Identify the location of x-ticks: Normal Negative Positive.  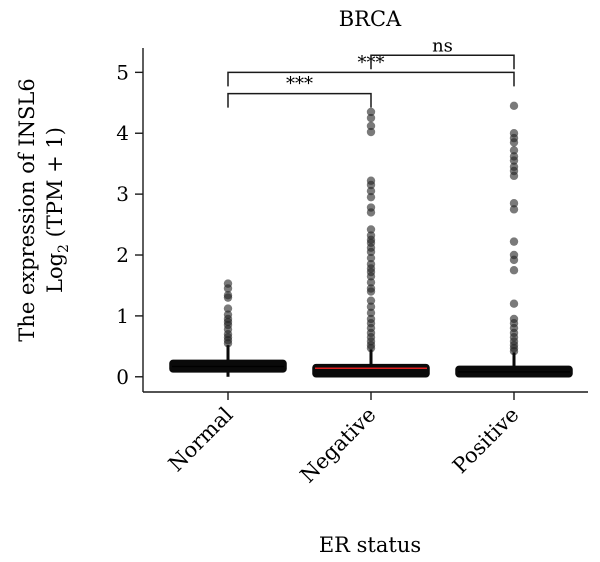
(344, 440).